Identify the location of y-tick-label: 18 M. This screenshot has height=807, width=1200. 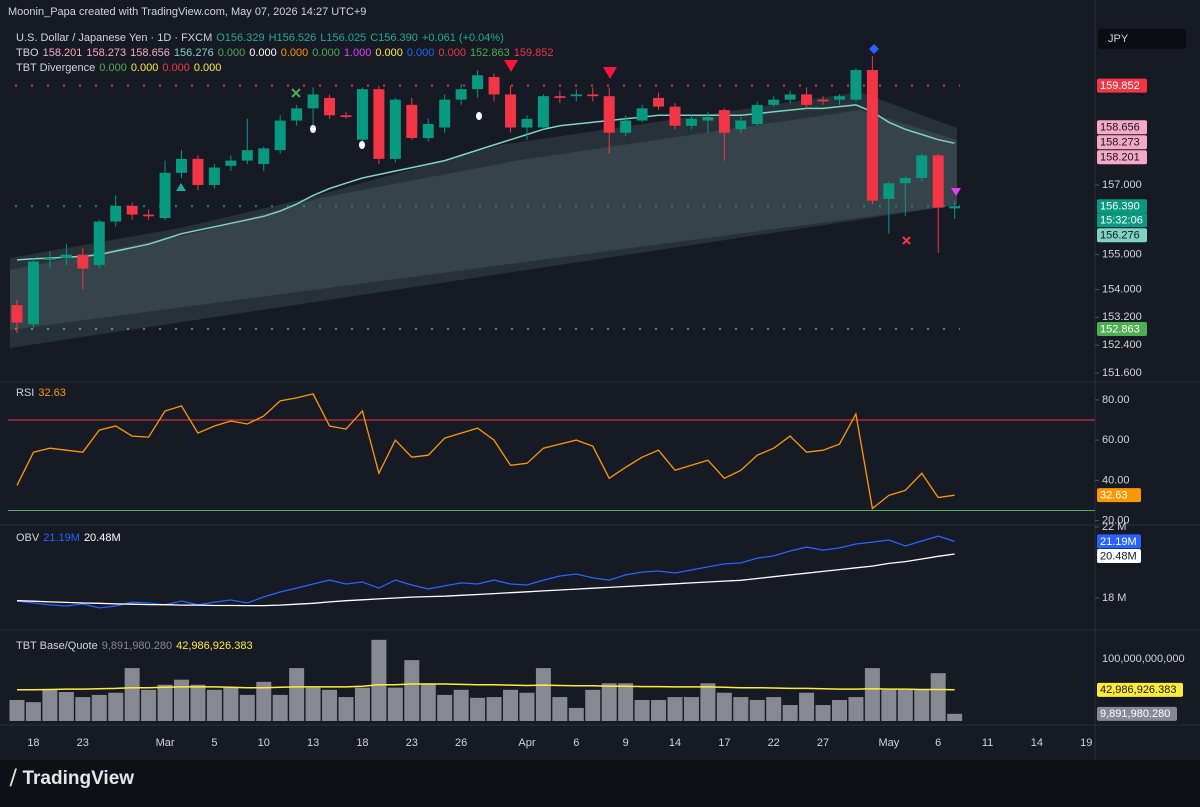
(1114, 598).